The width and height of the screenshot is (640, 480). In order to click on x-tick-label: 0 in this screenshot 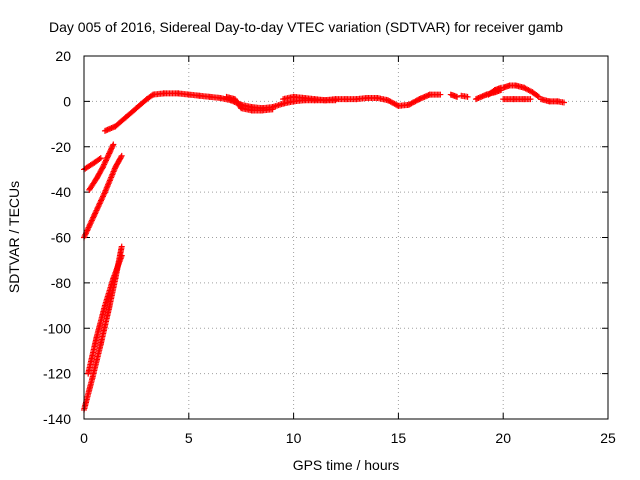, I will do `click(84, 438)`.